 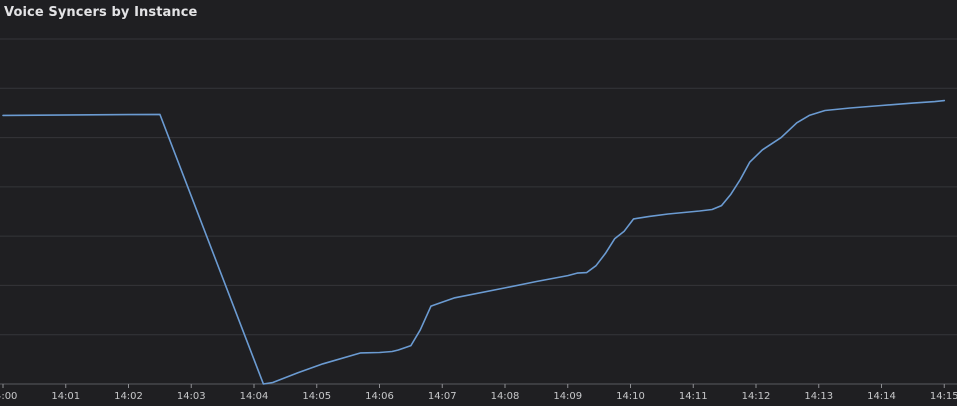 I want to click on x-tick-label: 14:05, so click(x=316, y=396).